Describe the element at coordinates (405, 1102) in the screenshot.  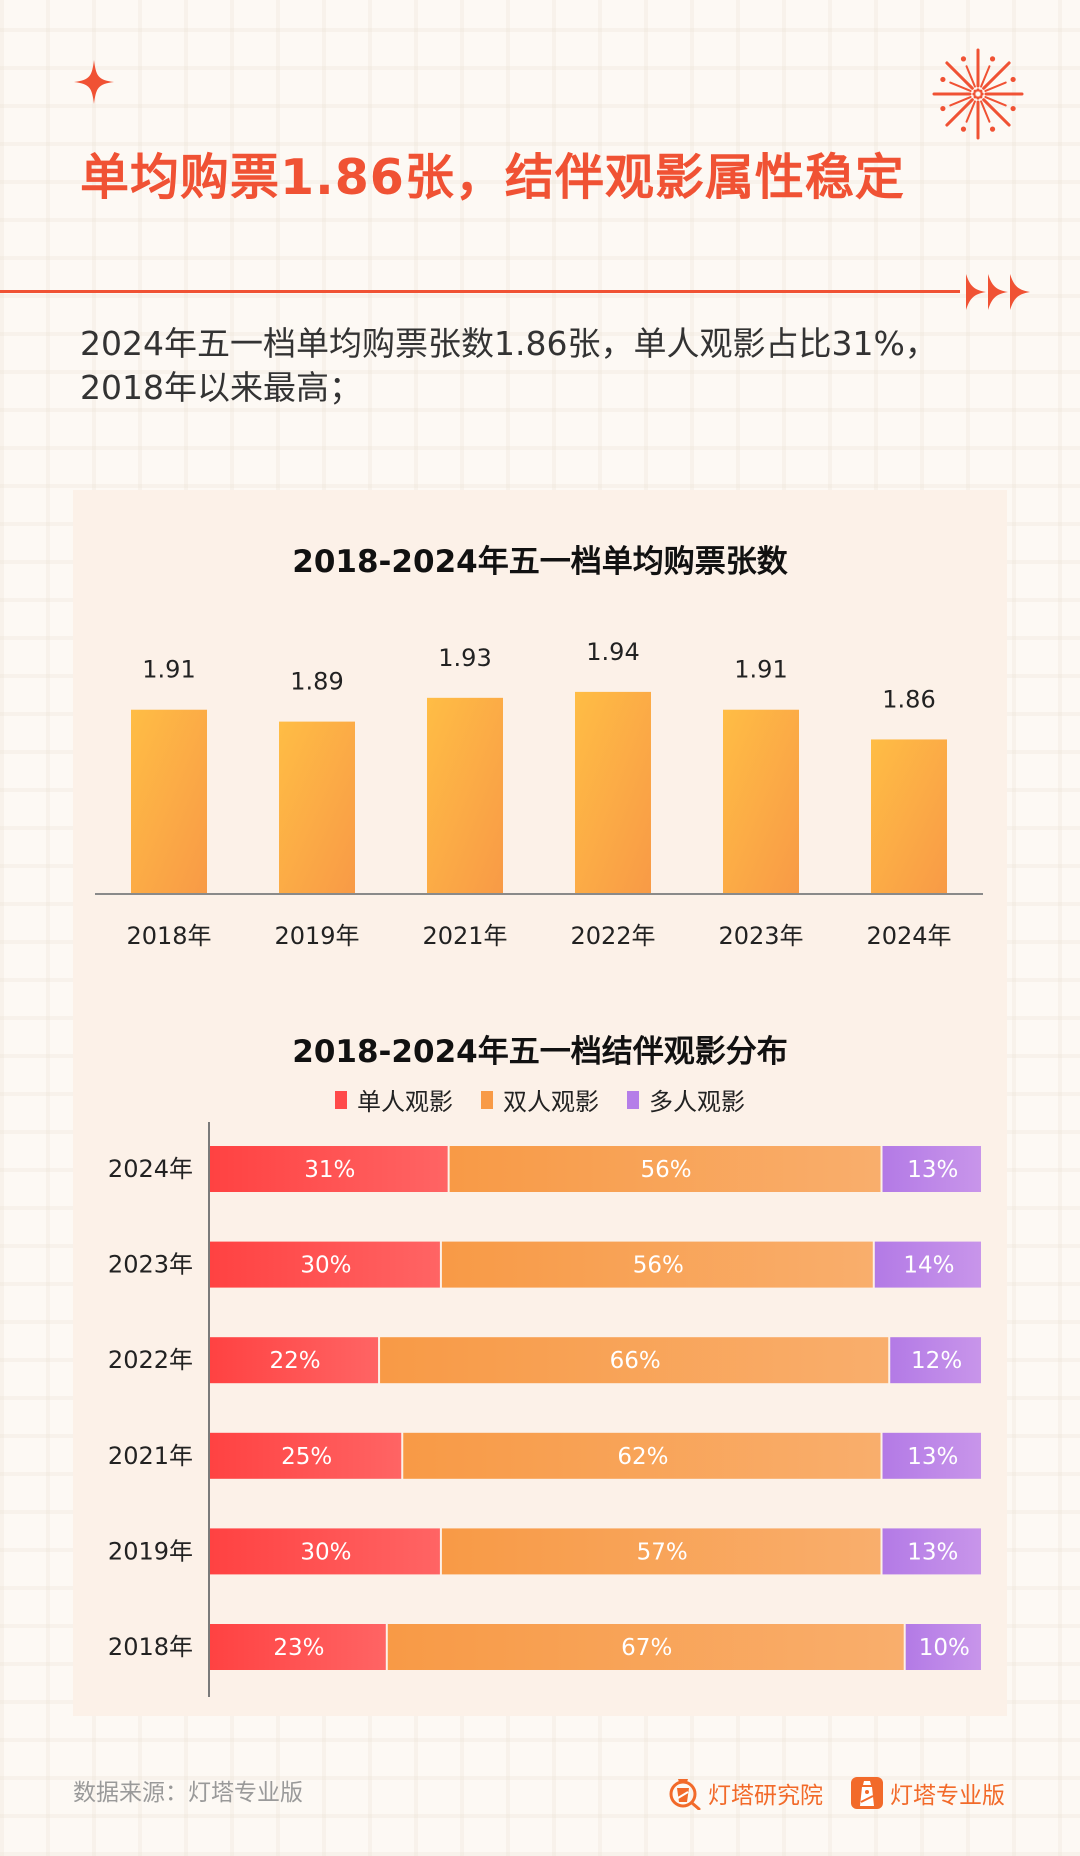
I see `legend-label: 单人观影` at that location.